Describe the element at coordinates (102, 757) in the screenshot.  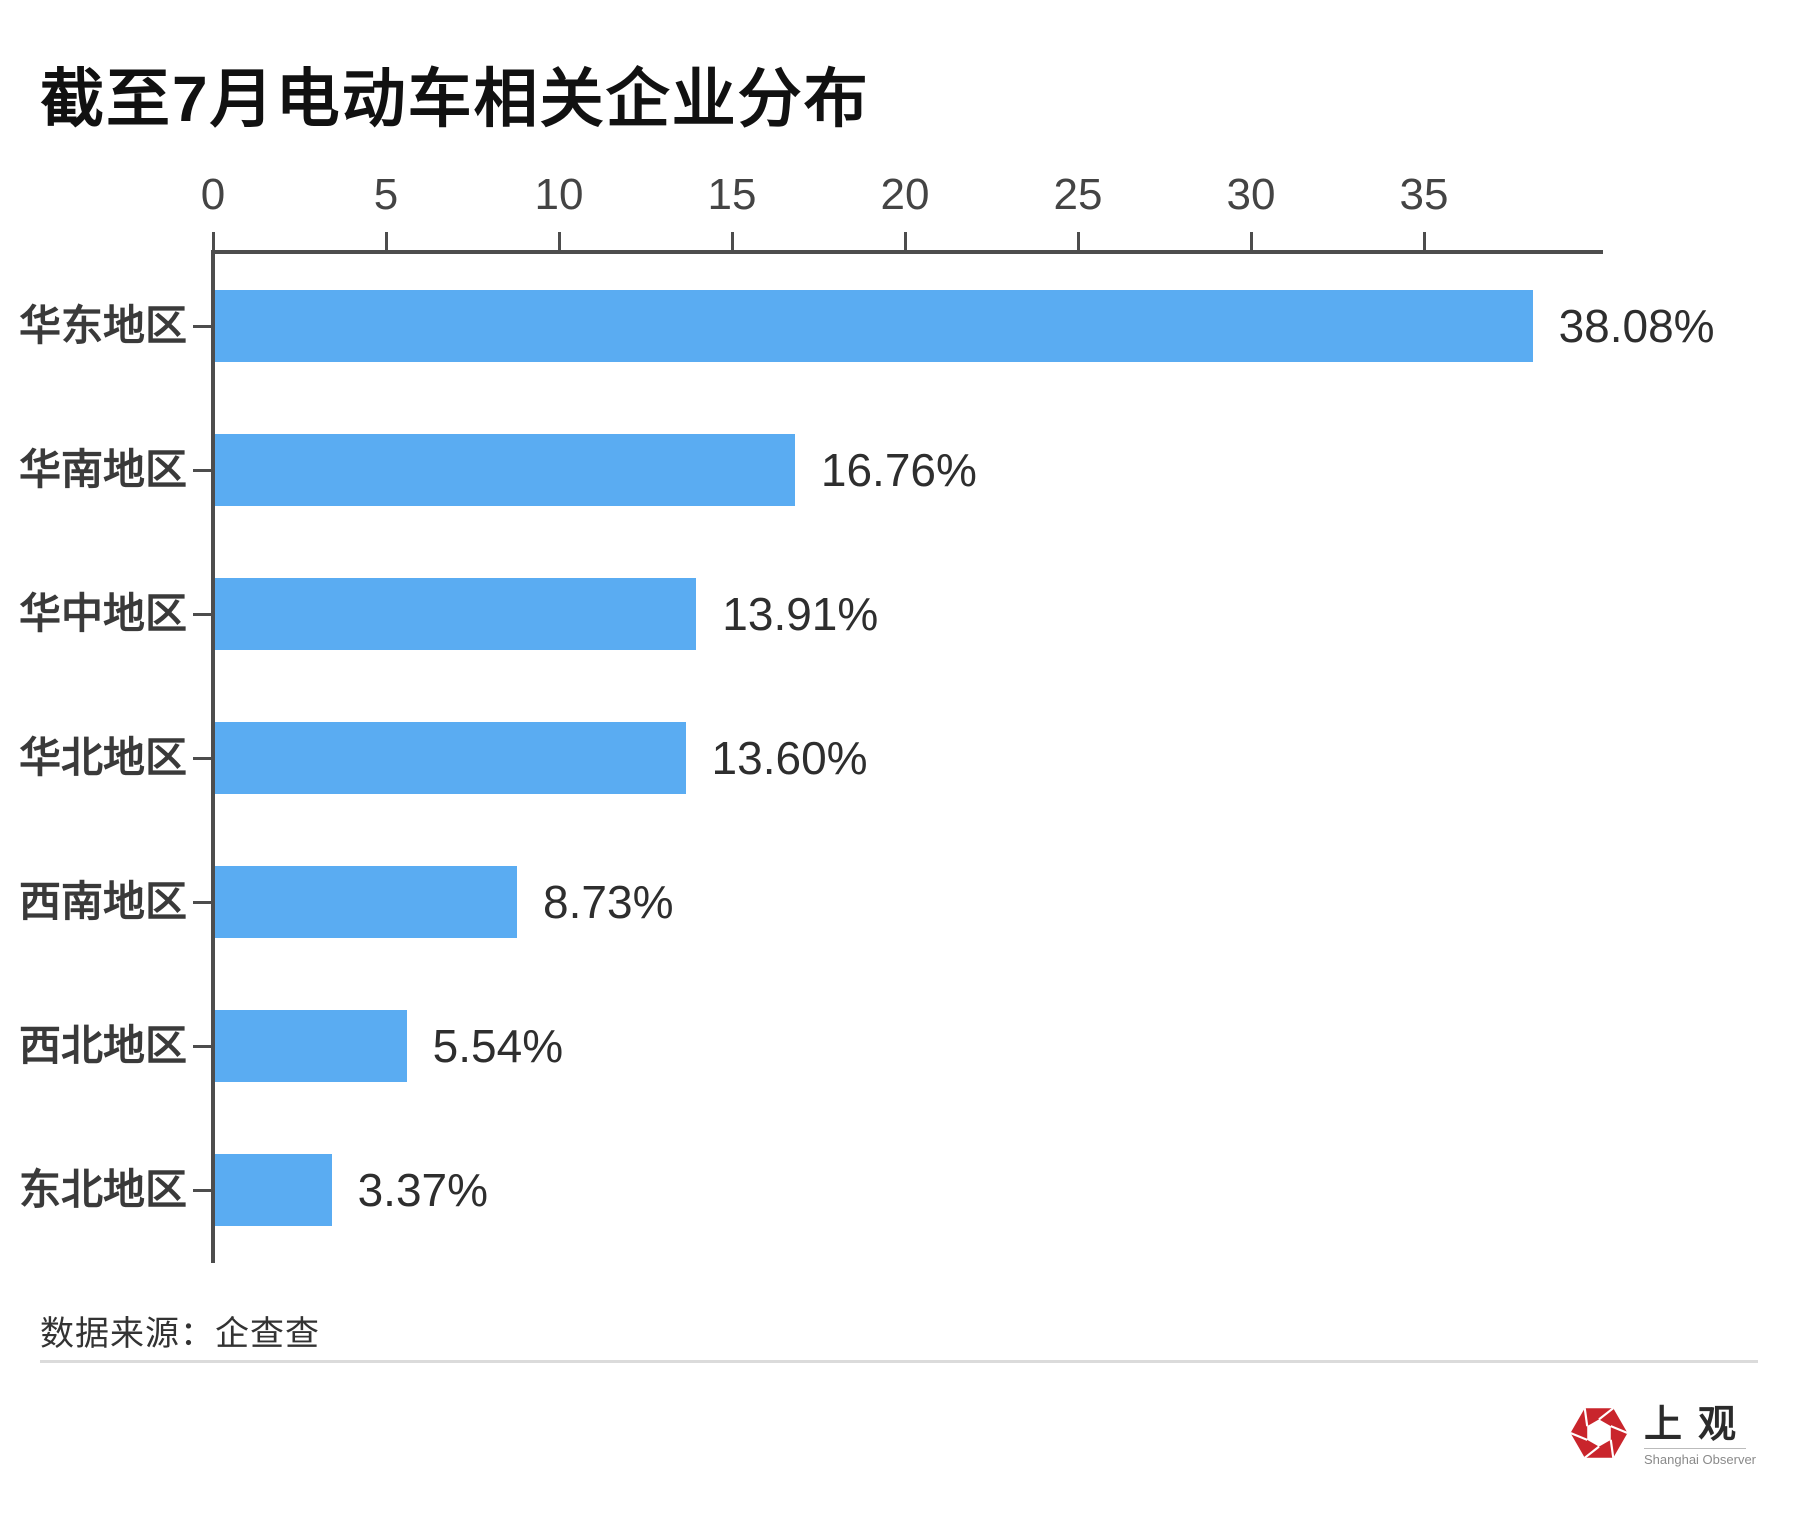
I see `category-label: 华北地区` at that location.